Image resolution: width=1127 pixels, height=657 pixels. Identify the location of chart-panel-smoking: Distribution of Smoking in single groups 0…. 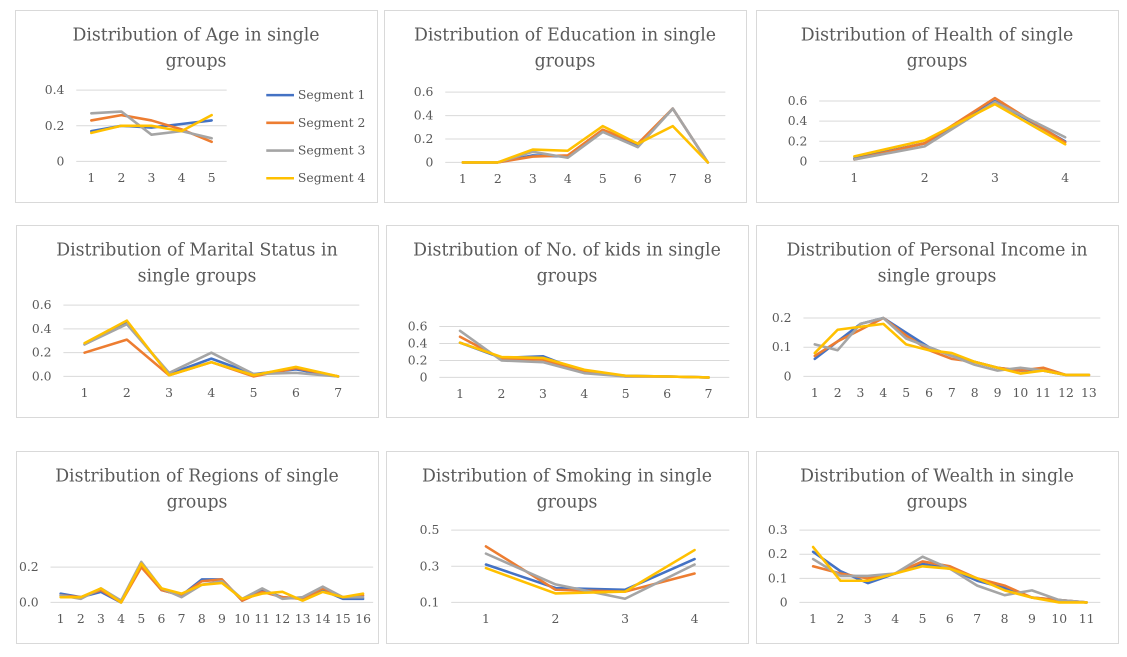
(567, 547).